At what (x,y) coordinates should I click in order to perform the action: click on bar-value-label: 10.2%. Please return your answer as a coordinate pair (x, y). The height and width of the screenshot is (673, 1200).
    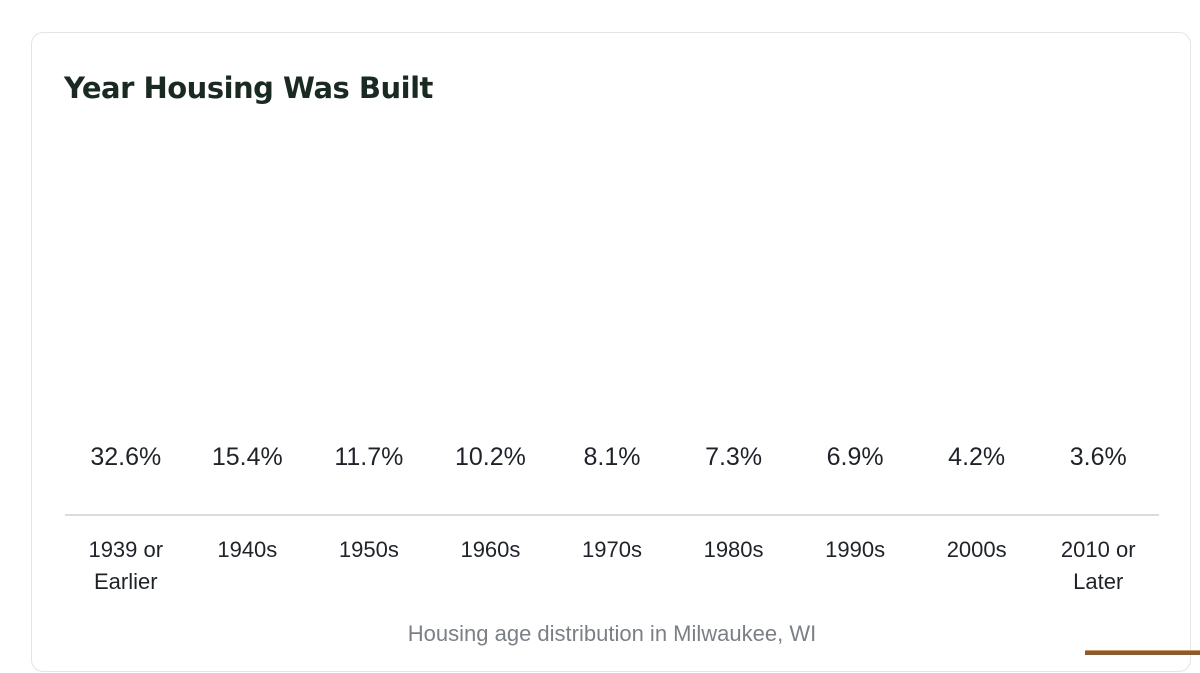
    Looking at the image, I should click on (490, 457).